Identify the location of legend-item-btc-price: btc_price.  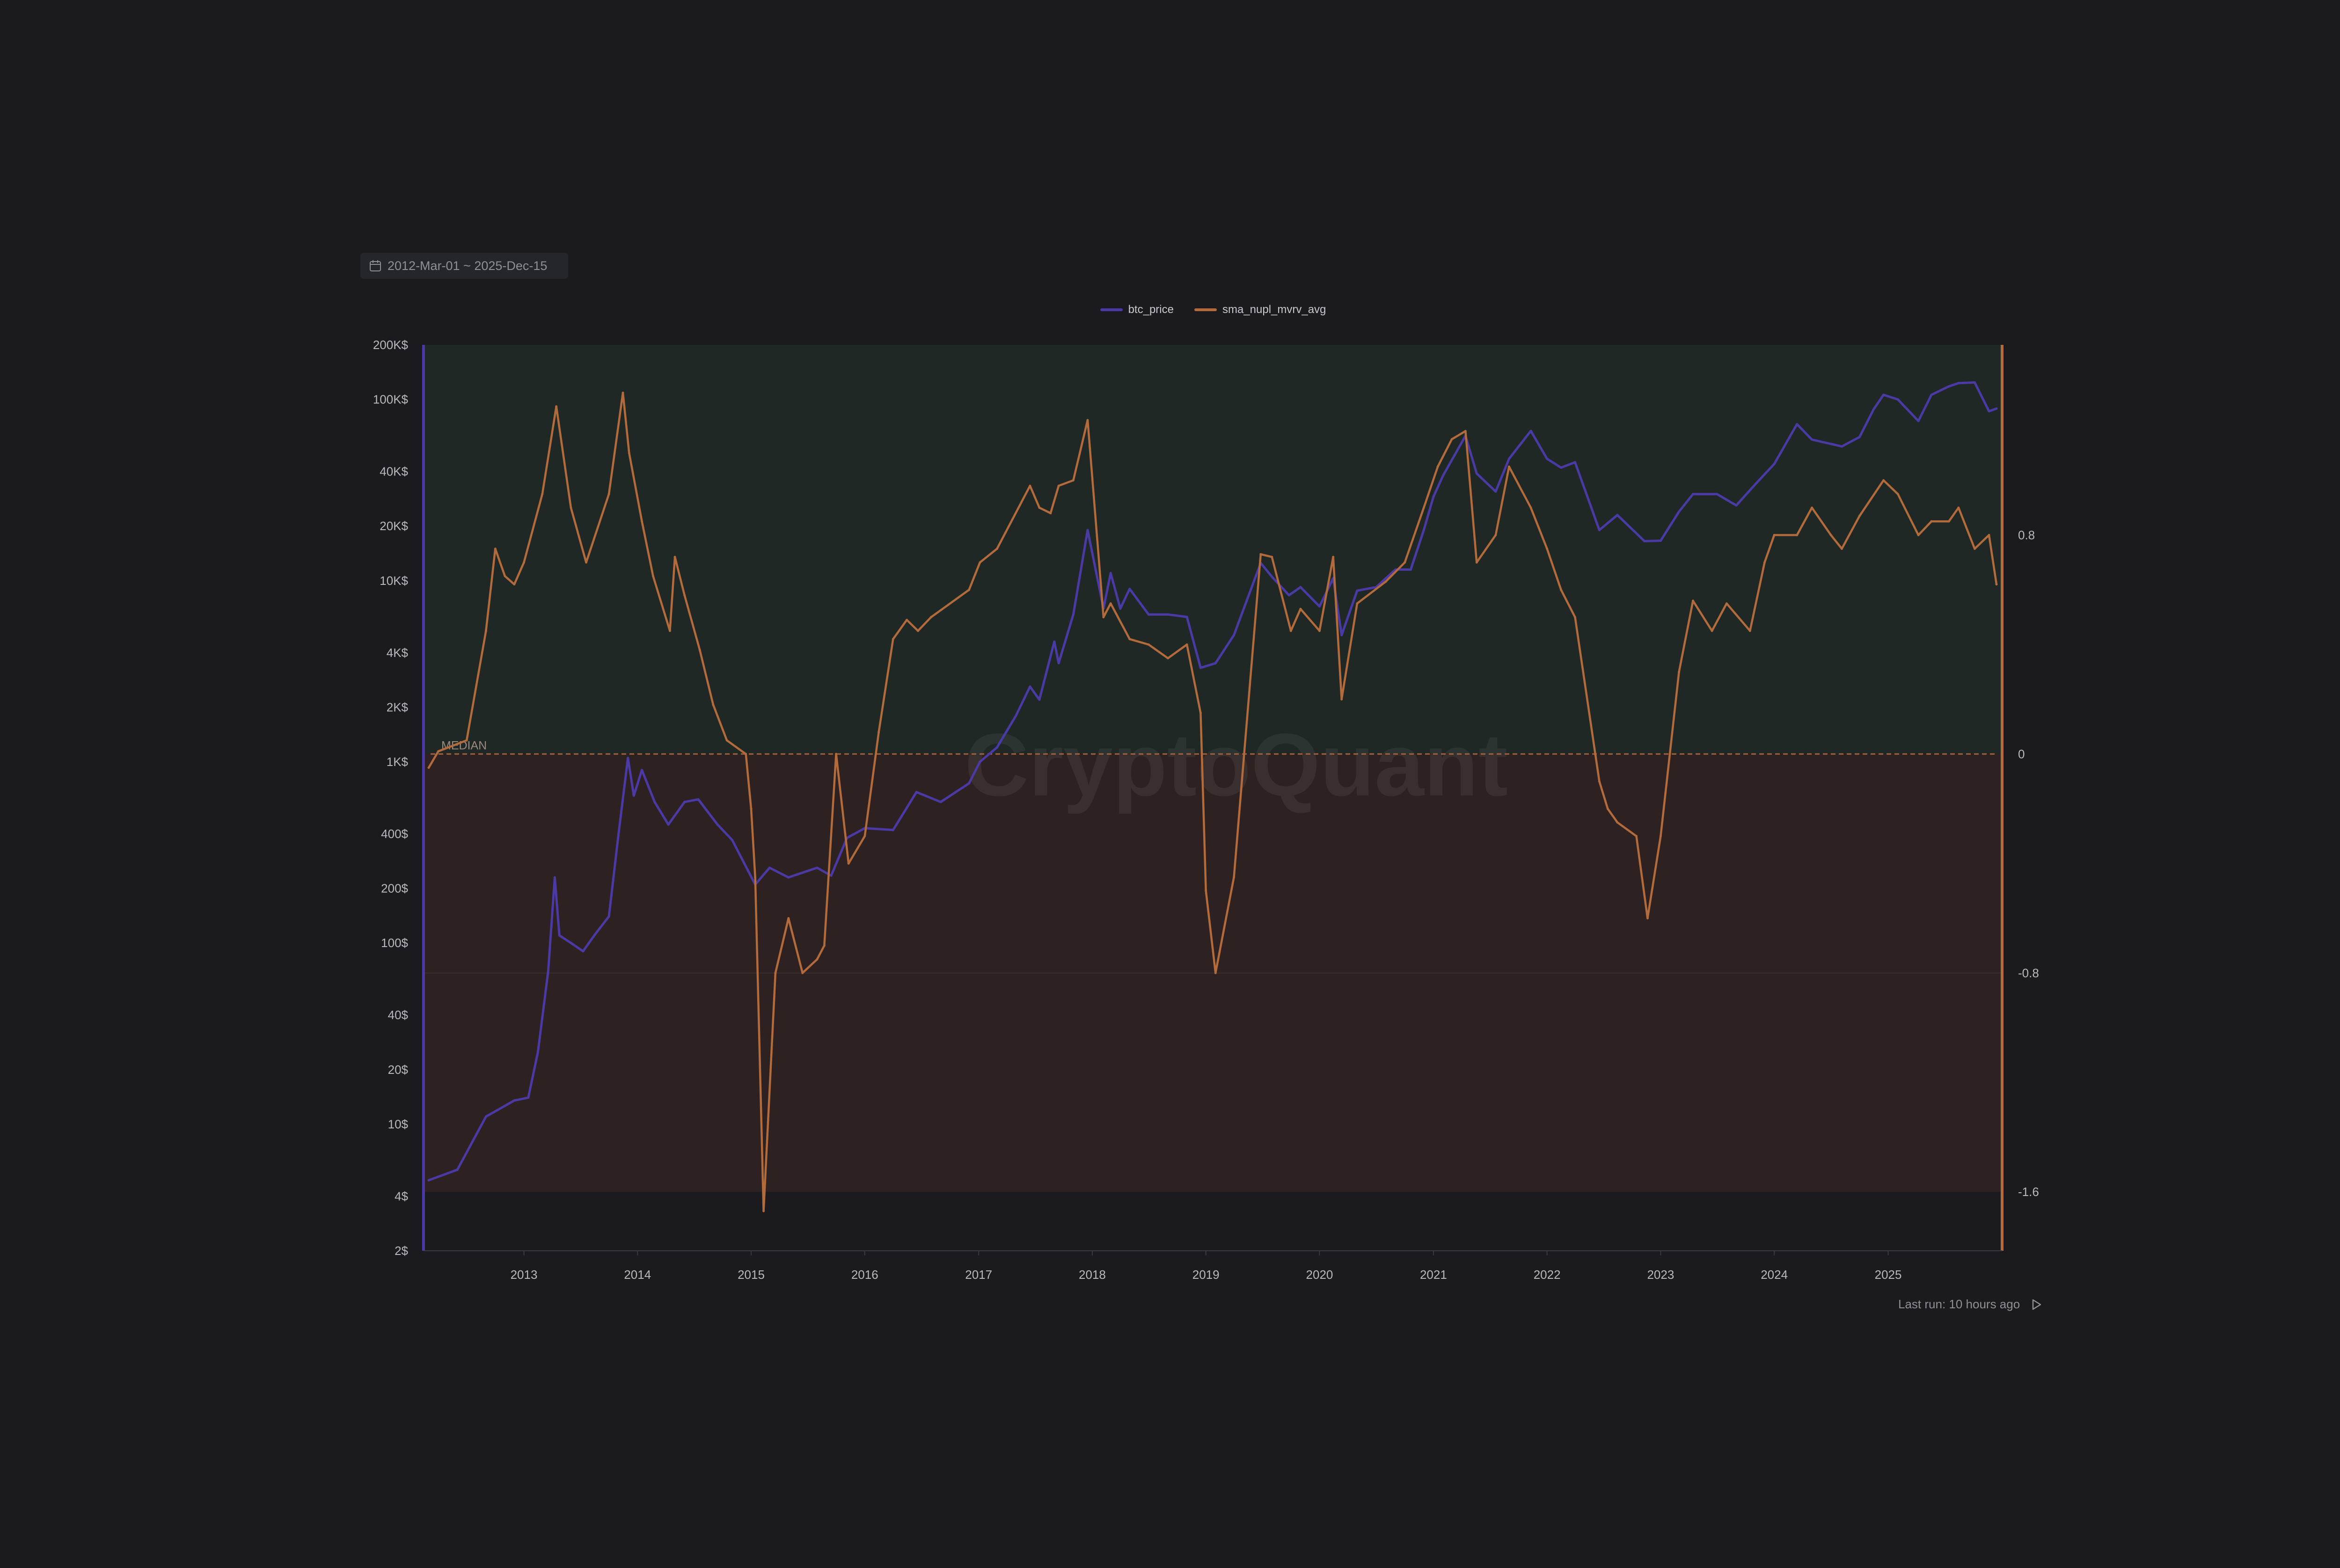
(1137, 309).